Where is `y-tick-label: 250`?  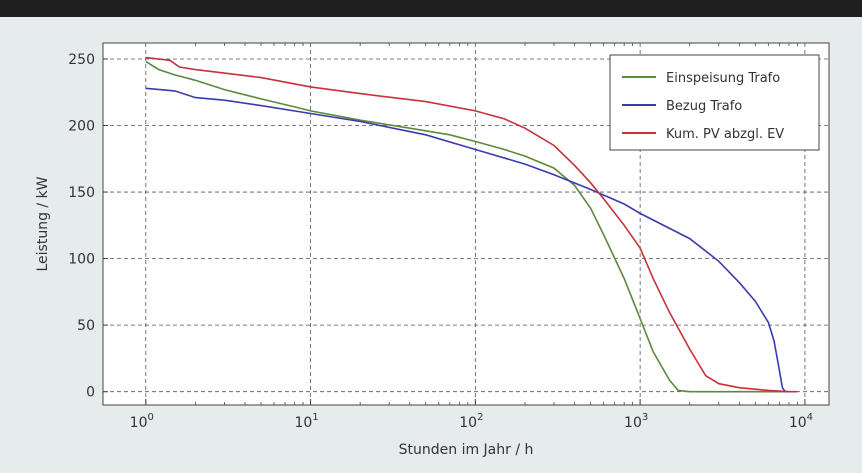
y-tick-label: 250 is located at coordinates (81, 60).